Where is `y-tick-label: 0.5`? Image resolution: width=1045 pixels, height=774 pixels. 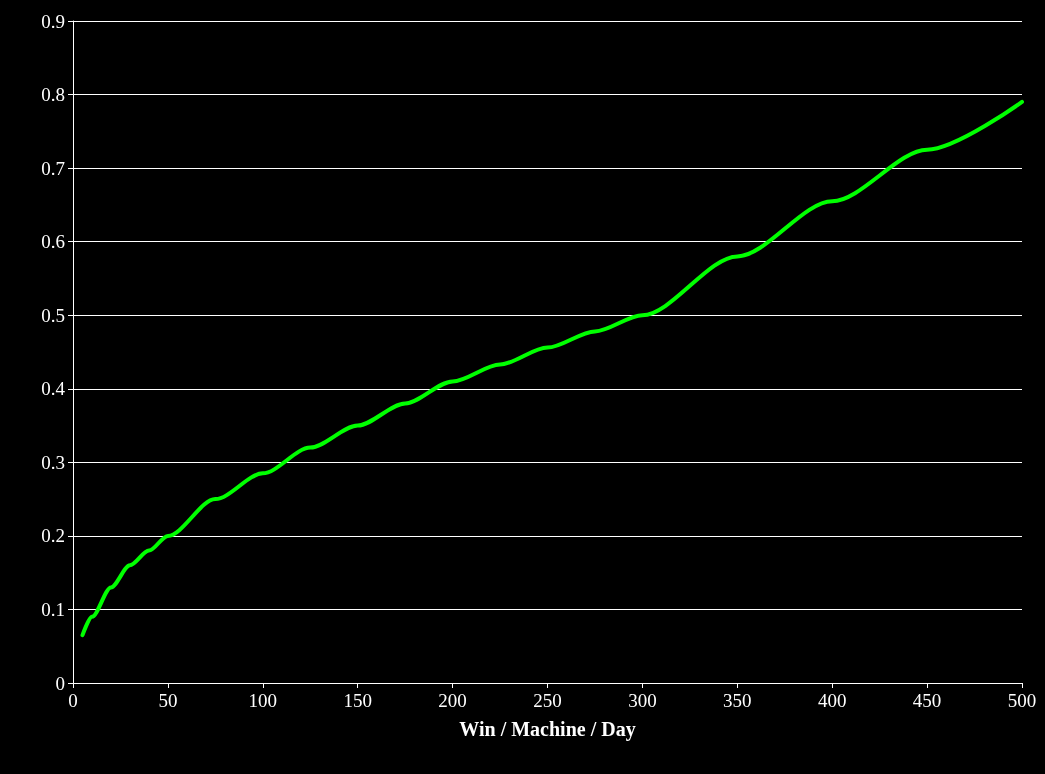 y-tick-label: 0.5 is located at coordinates (53, 315).